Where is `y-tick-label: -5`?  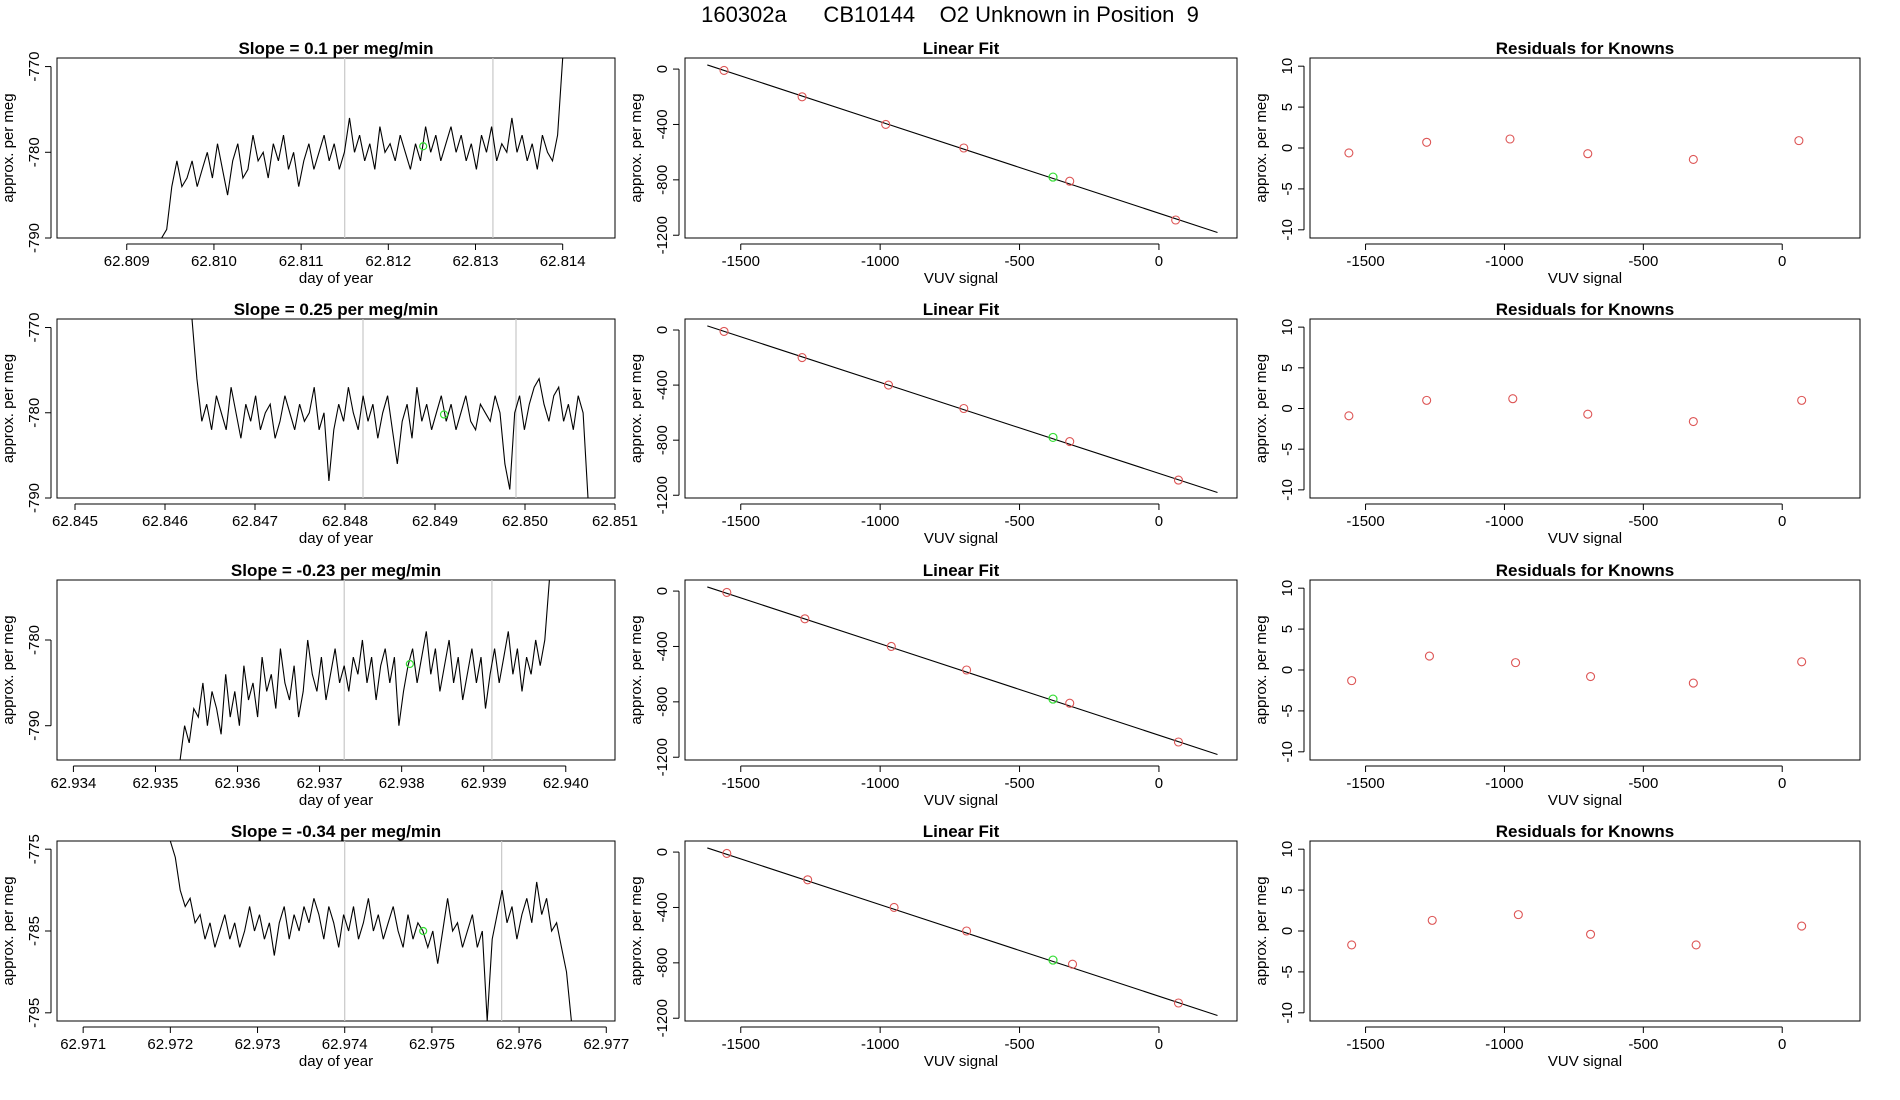 y-tick-label: -5 is located at coordinates (1287, 188).